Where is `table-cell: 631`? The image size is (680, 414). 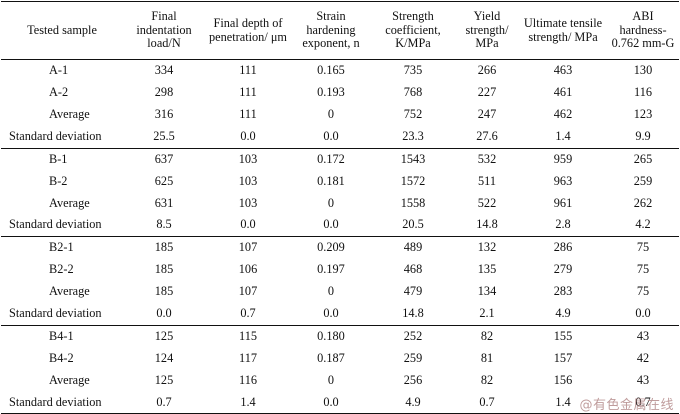
table-cell: 631 is located at coordinates (164, 202).